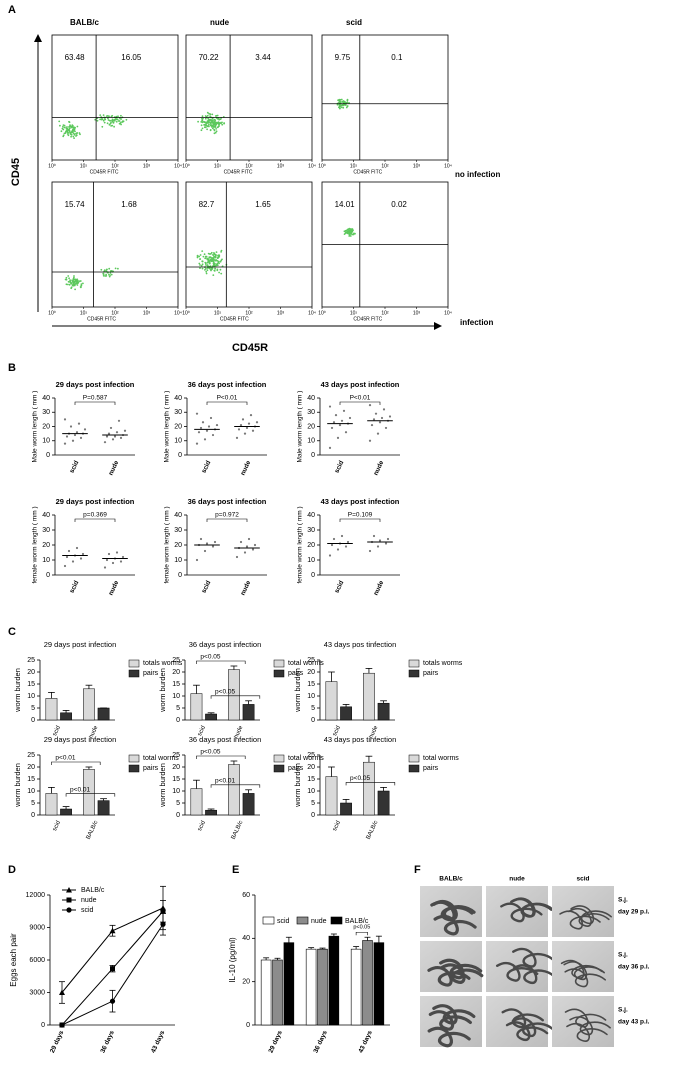  What do you see at coordinates (320, 1041) in the screenshot?
I see `x-tick-label: 36 days` at bounding box center [320, 1041].